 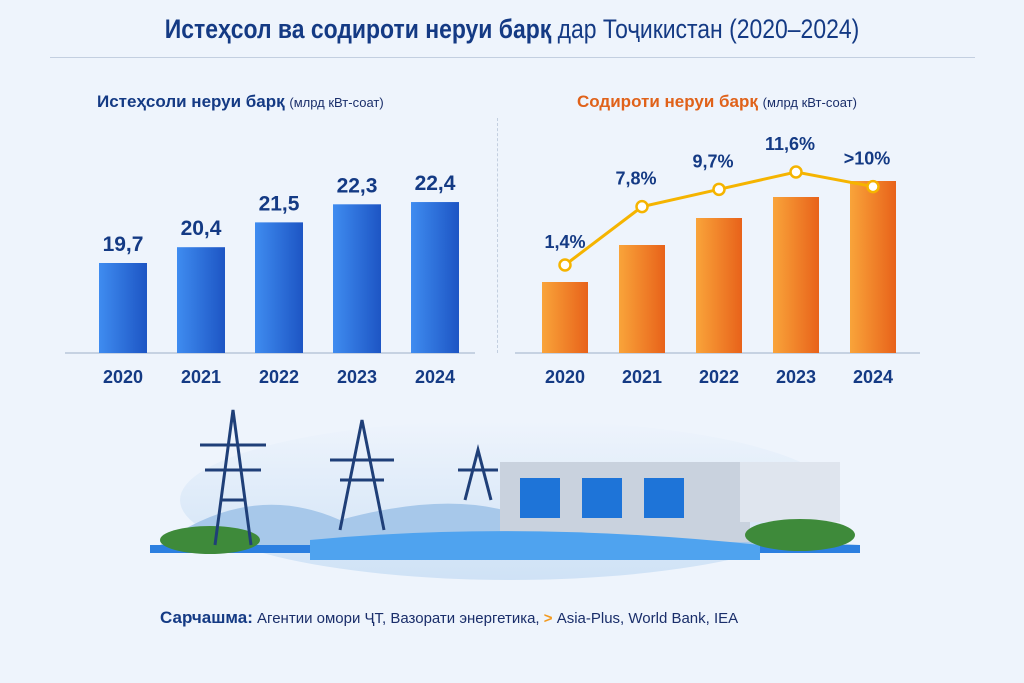 What do you see at coordinates (123, 308) in the screenshot?
I see `bar-production-2020` at bounding box center [123, 308].